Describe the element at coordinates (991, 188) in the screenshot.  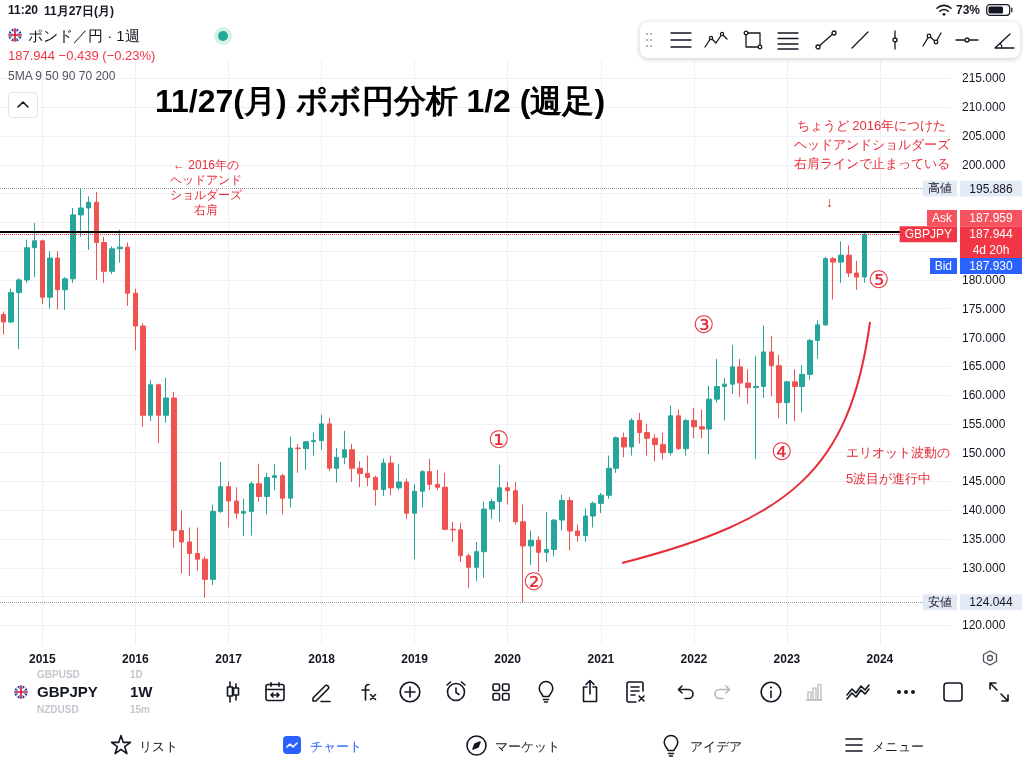
I see `text: 195.886` at that location.